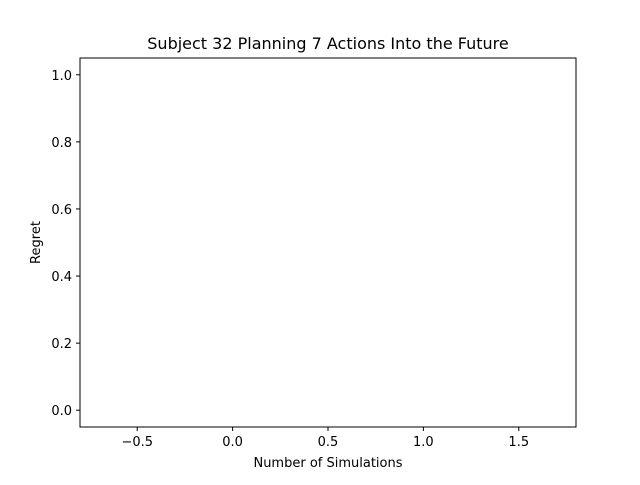 This screenshot has width=640, height=485. Describe the element at coordinates (328, 442) in the screenshot. I see `x-tick-label: 0.5` at that location.